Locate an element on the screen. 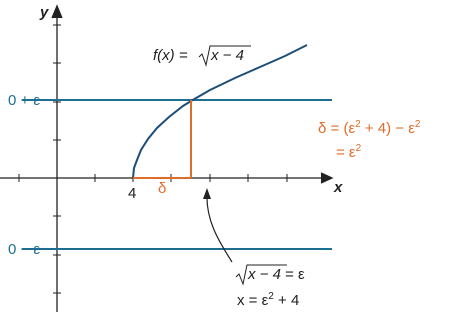 This screenshot has height=320, width=465. delta-equation: δ = (ε2 + 4) − ε2 is located at coordinates (369, 128).